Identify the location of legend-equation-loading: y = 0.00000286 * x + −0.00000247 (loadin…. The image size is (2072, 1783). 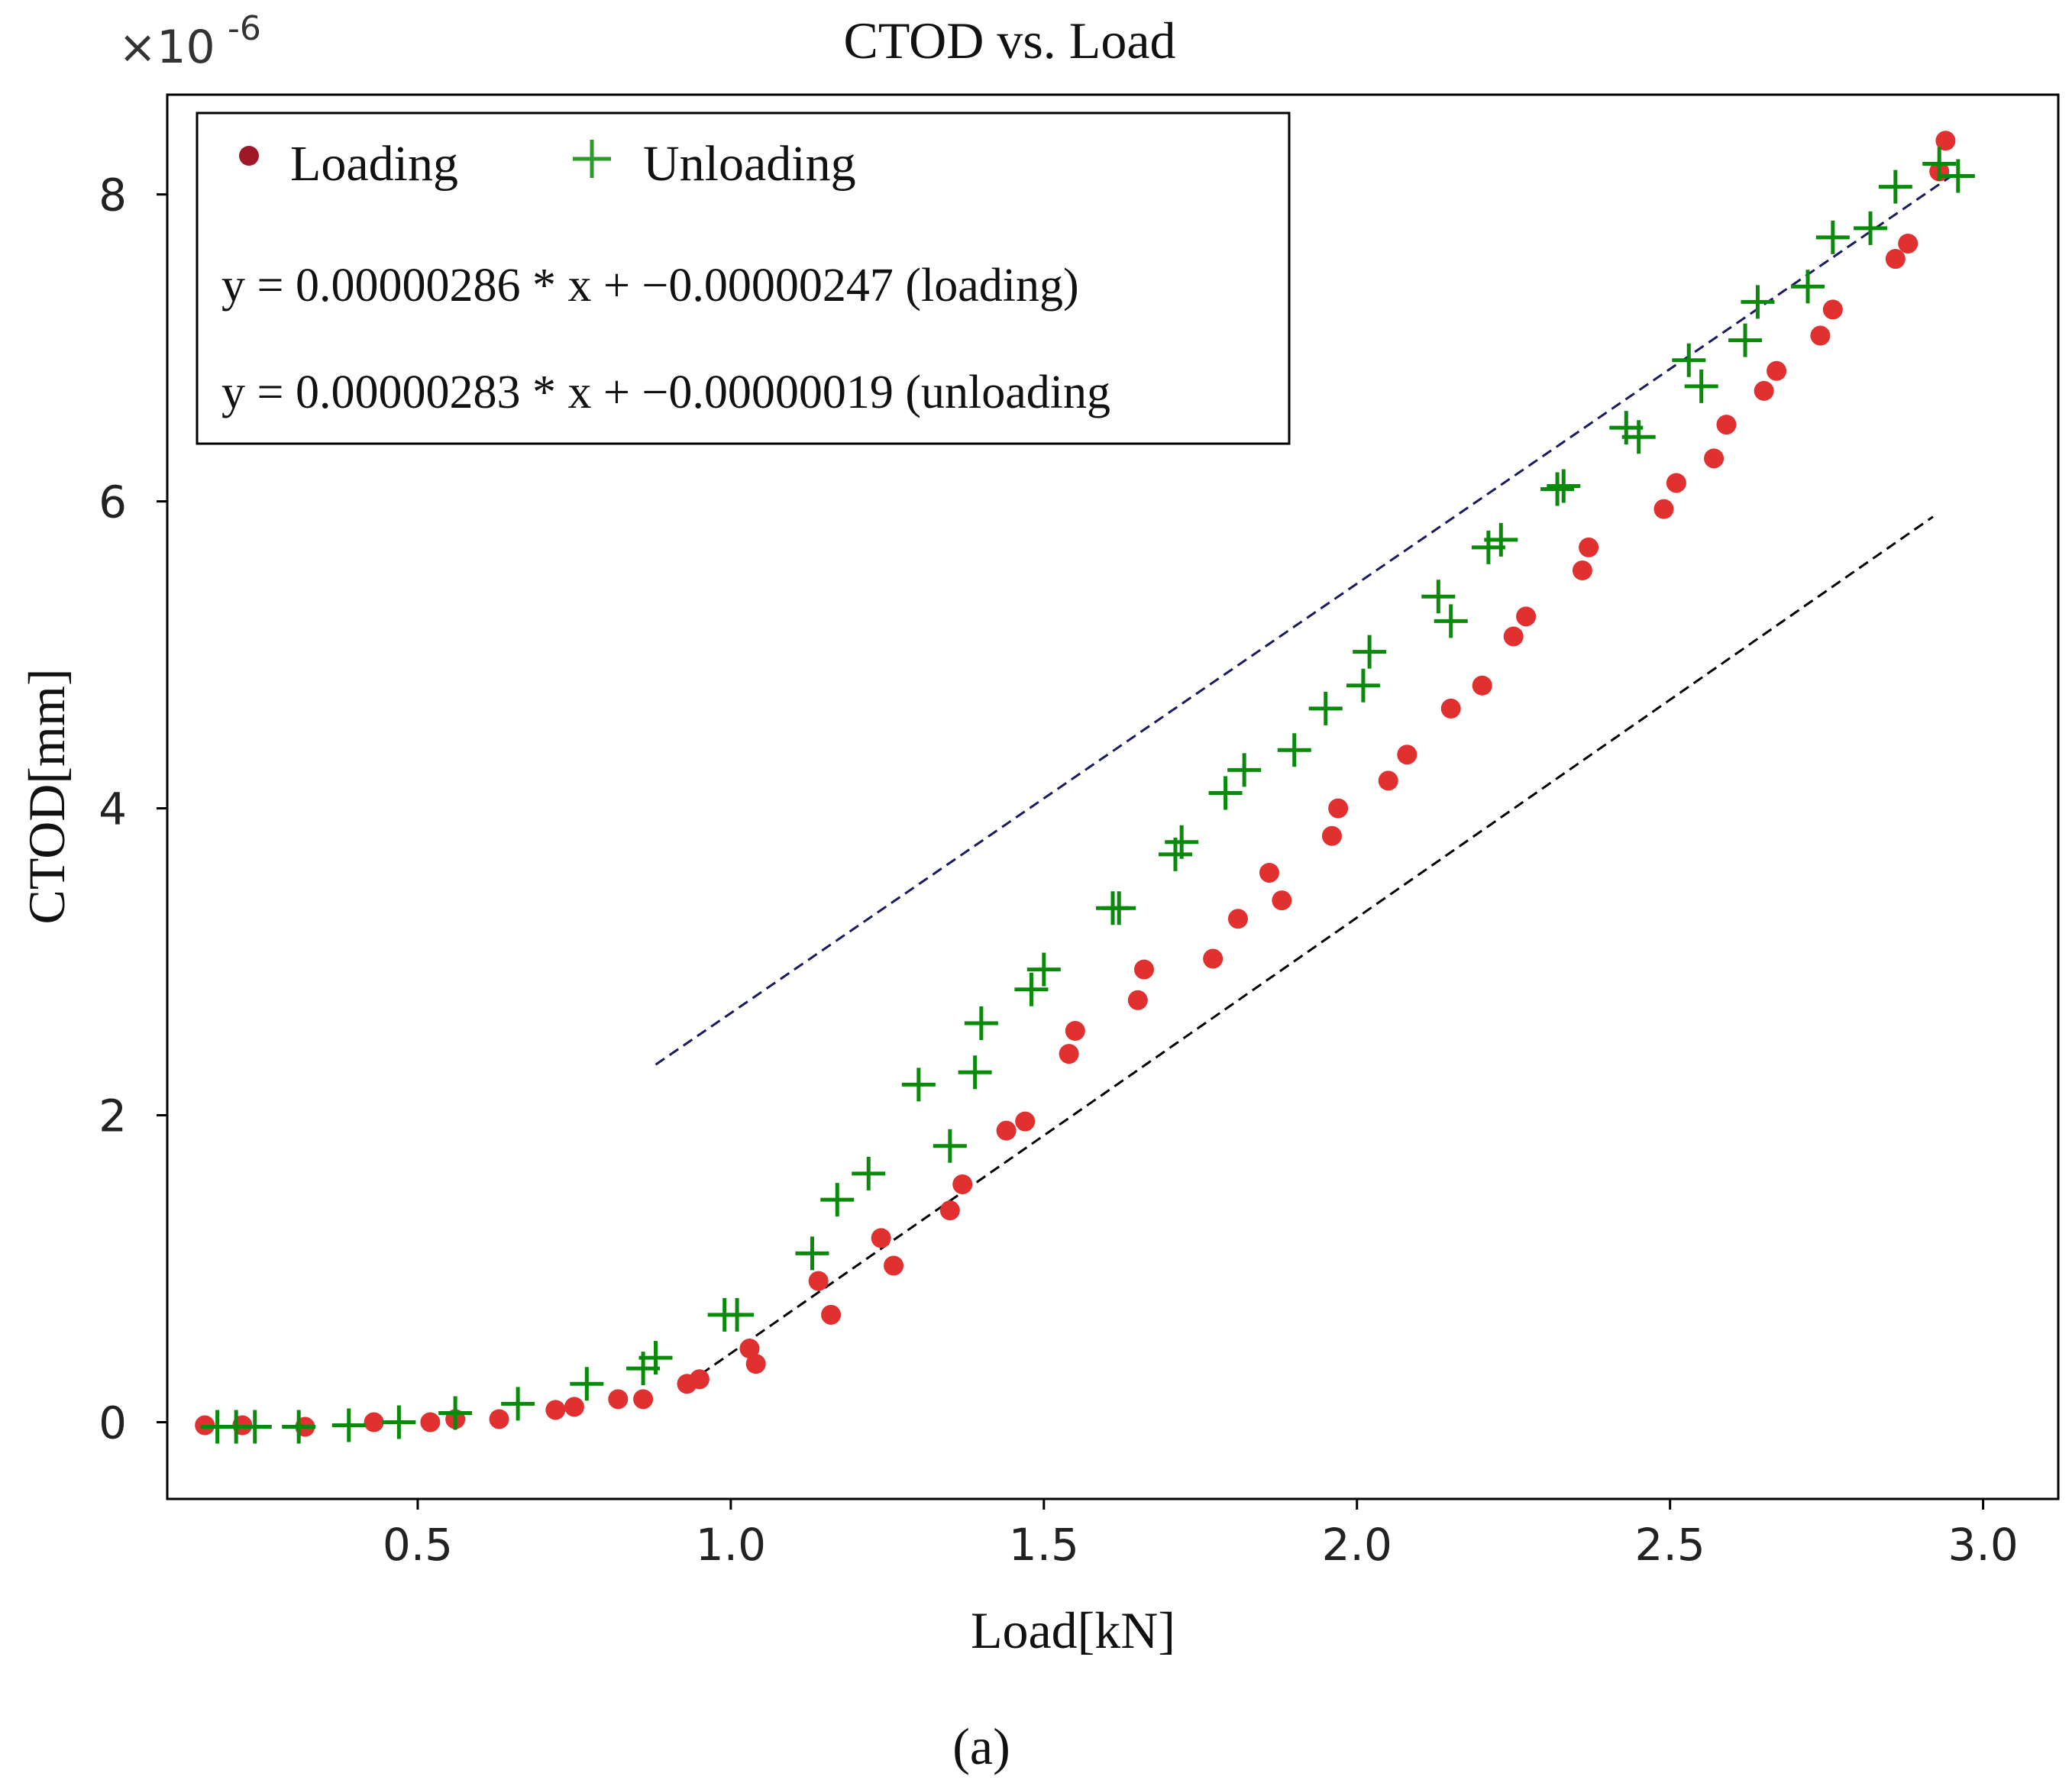
(650, 286).